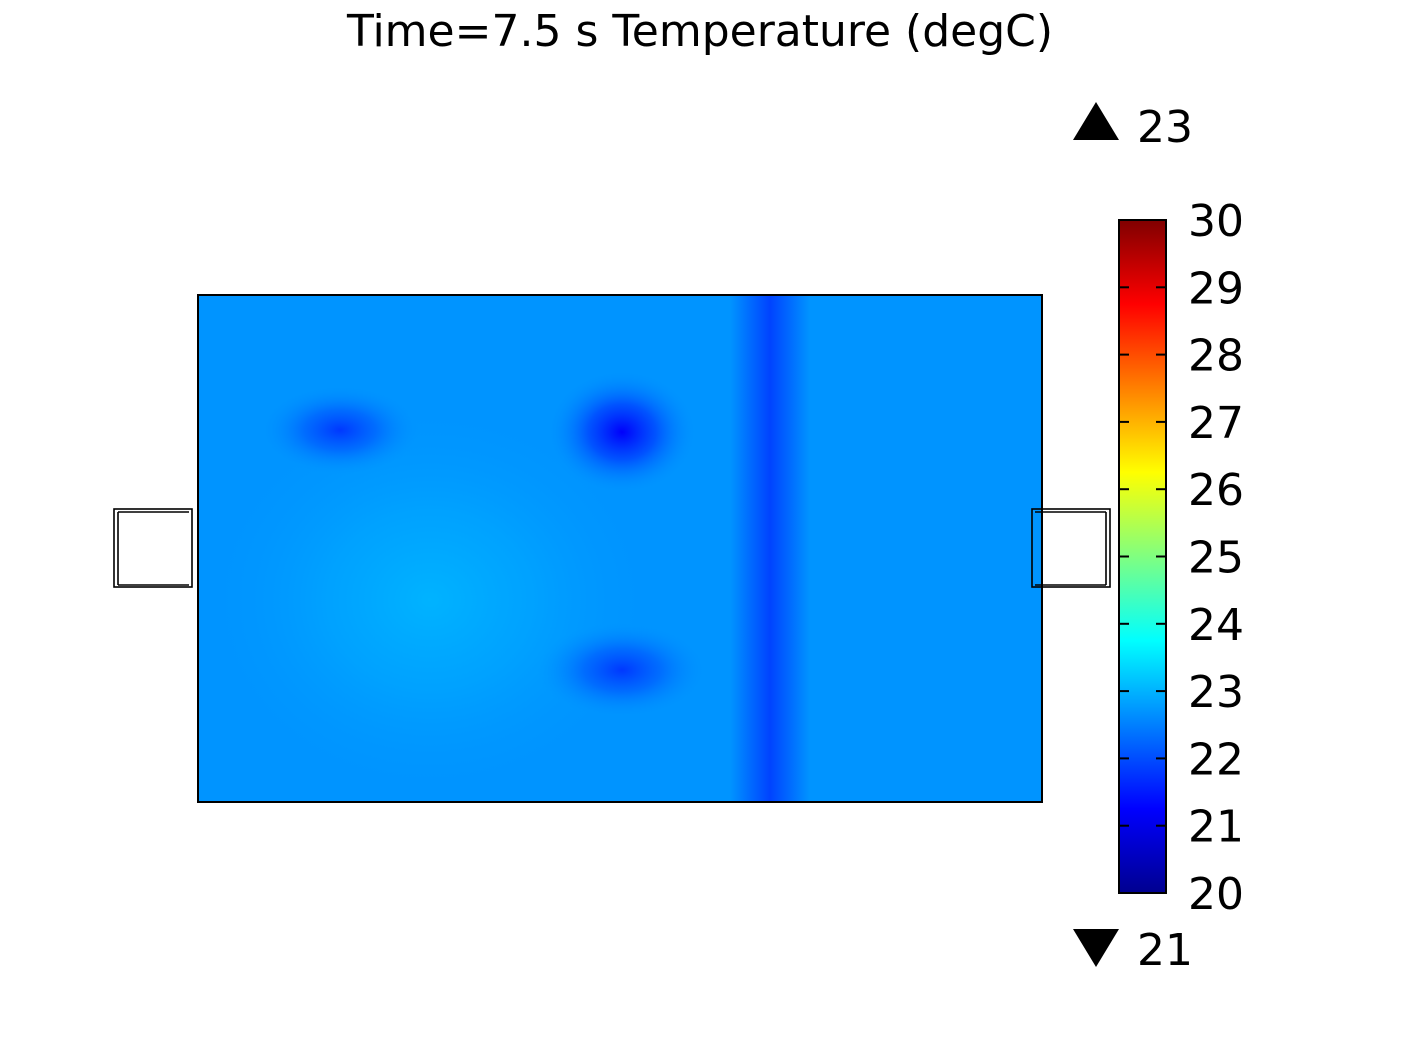 The image size is (1417, 1063). What do you see at coordinates (1071, 548) in the screenshot?
I see `right-outlet` at bounding box center [1071, 548].